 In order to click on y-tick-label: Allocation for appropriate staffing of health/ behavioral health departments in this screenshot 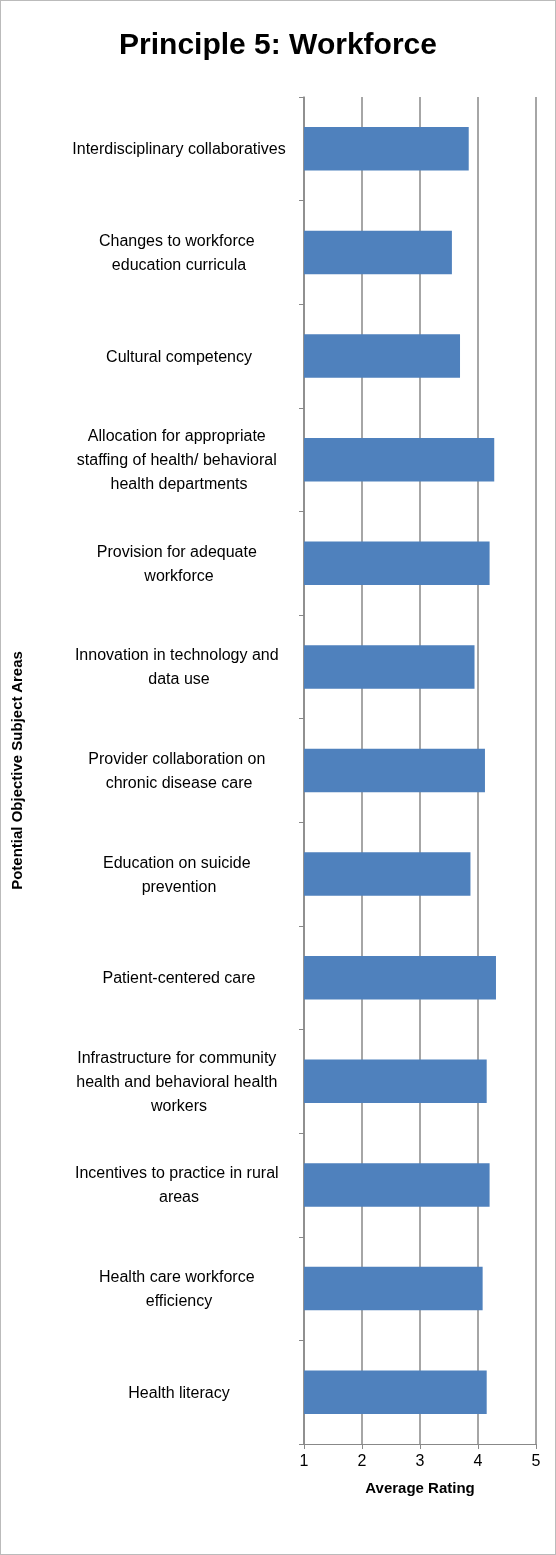, I will do `click(179, 460)`.